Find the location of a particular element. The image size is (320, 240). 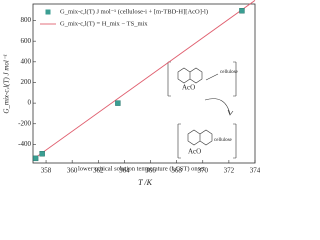

x-tick-label: 360 is located at coordinates (72, 171).